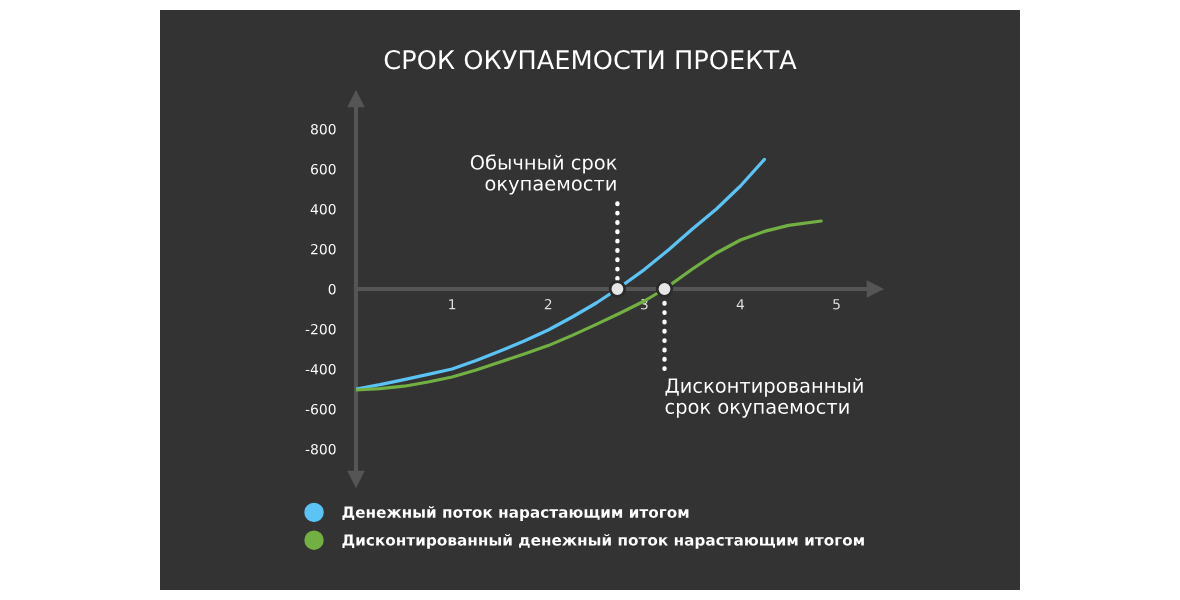 Image resolution: width=1180 pixels, height=600 pixels. I want to click on y-tick-label: 200, so click(323, 249).